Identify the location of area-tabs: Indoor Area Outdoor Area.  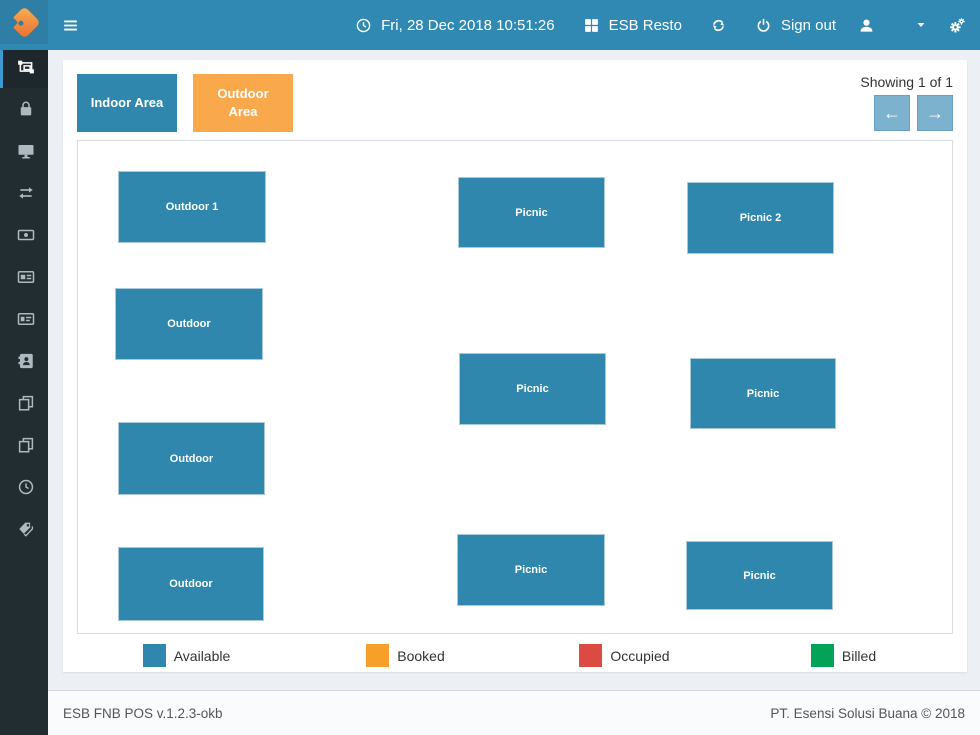
(185, 103).